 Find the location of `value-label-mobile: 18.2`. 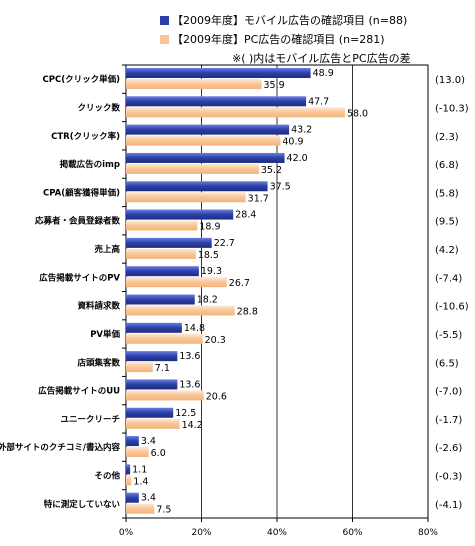

value-label-mobile: 18.2 is located at coordinates (207, 300).